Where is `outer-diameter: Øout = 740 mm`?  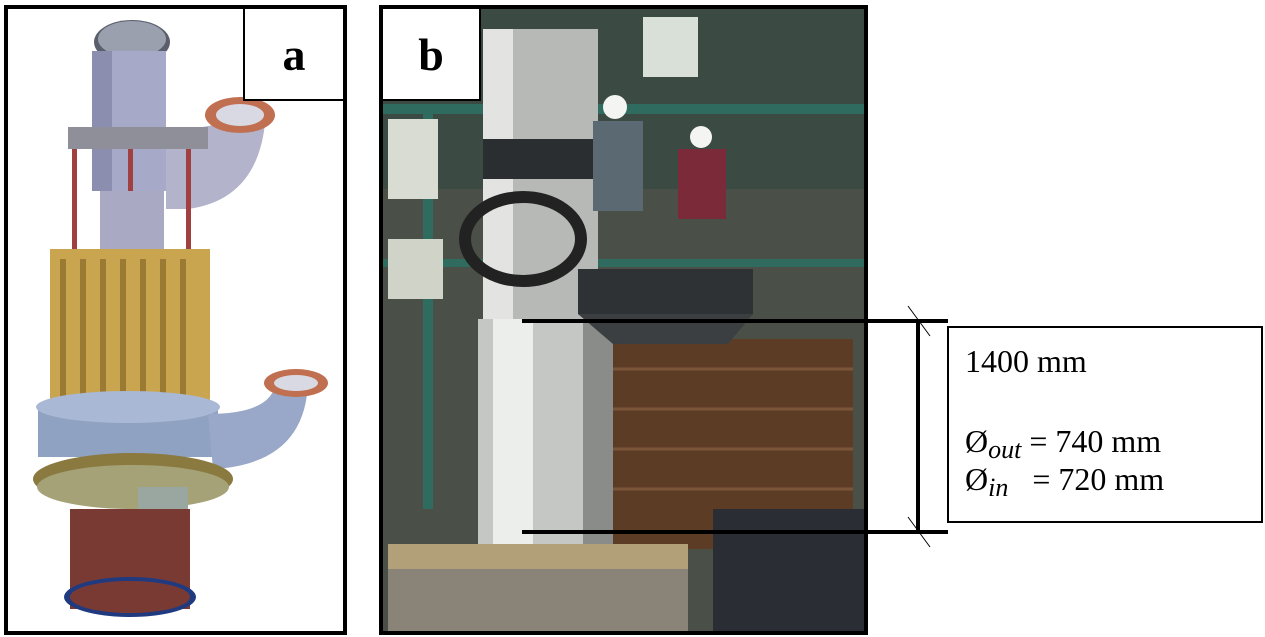 outer-diameter: Øout = 740 mm is located at coordinates (1113, 443).